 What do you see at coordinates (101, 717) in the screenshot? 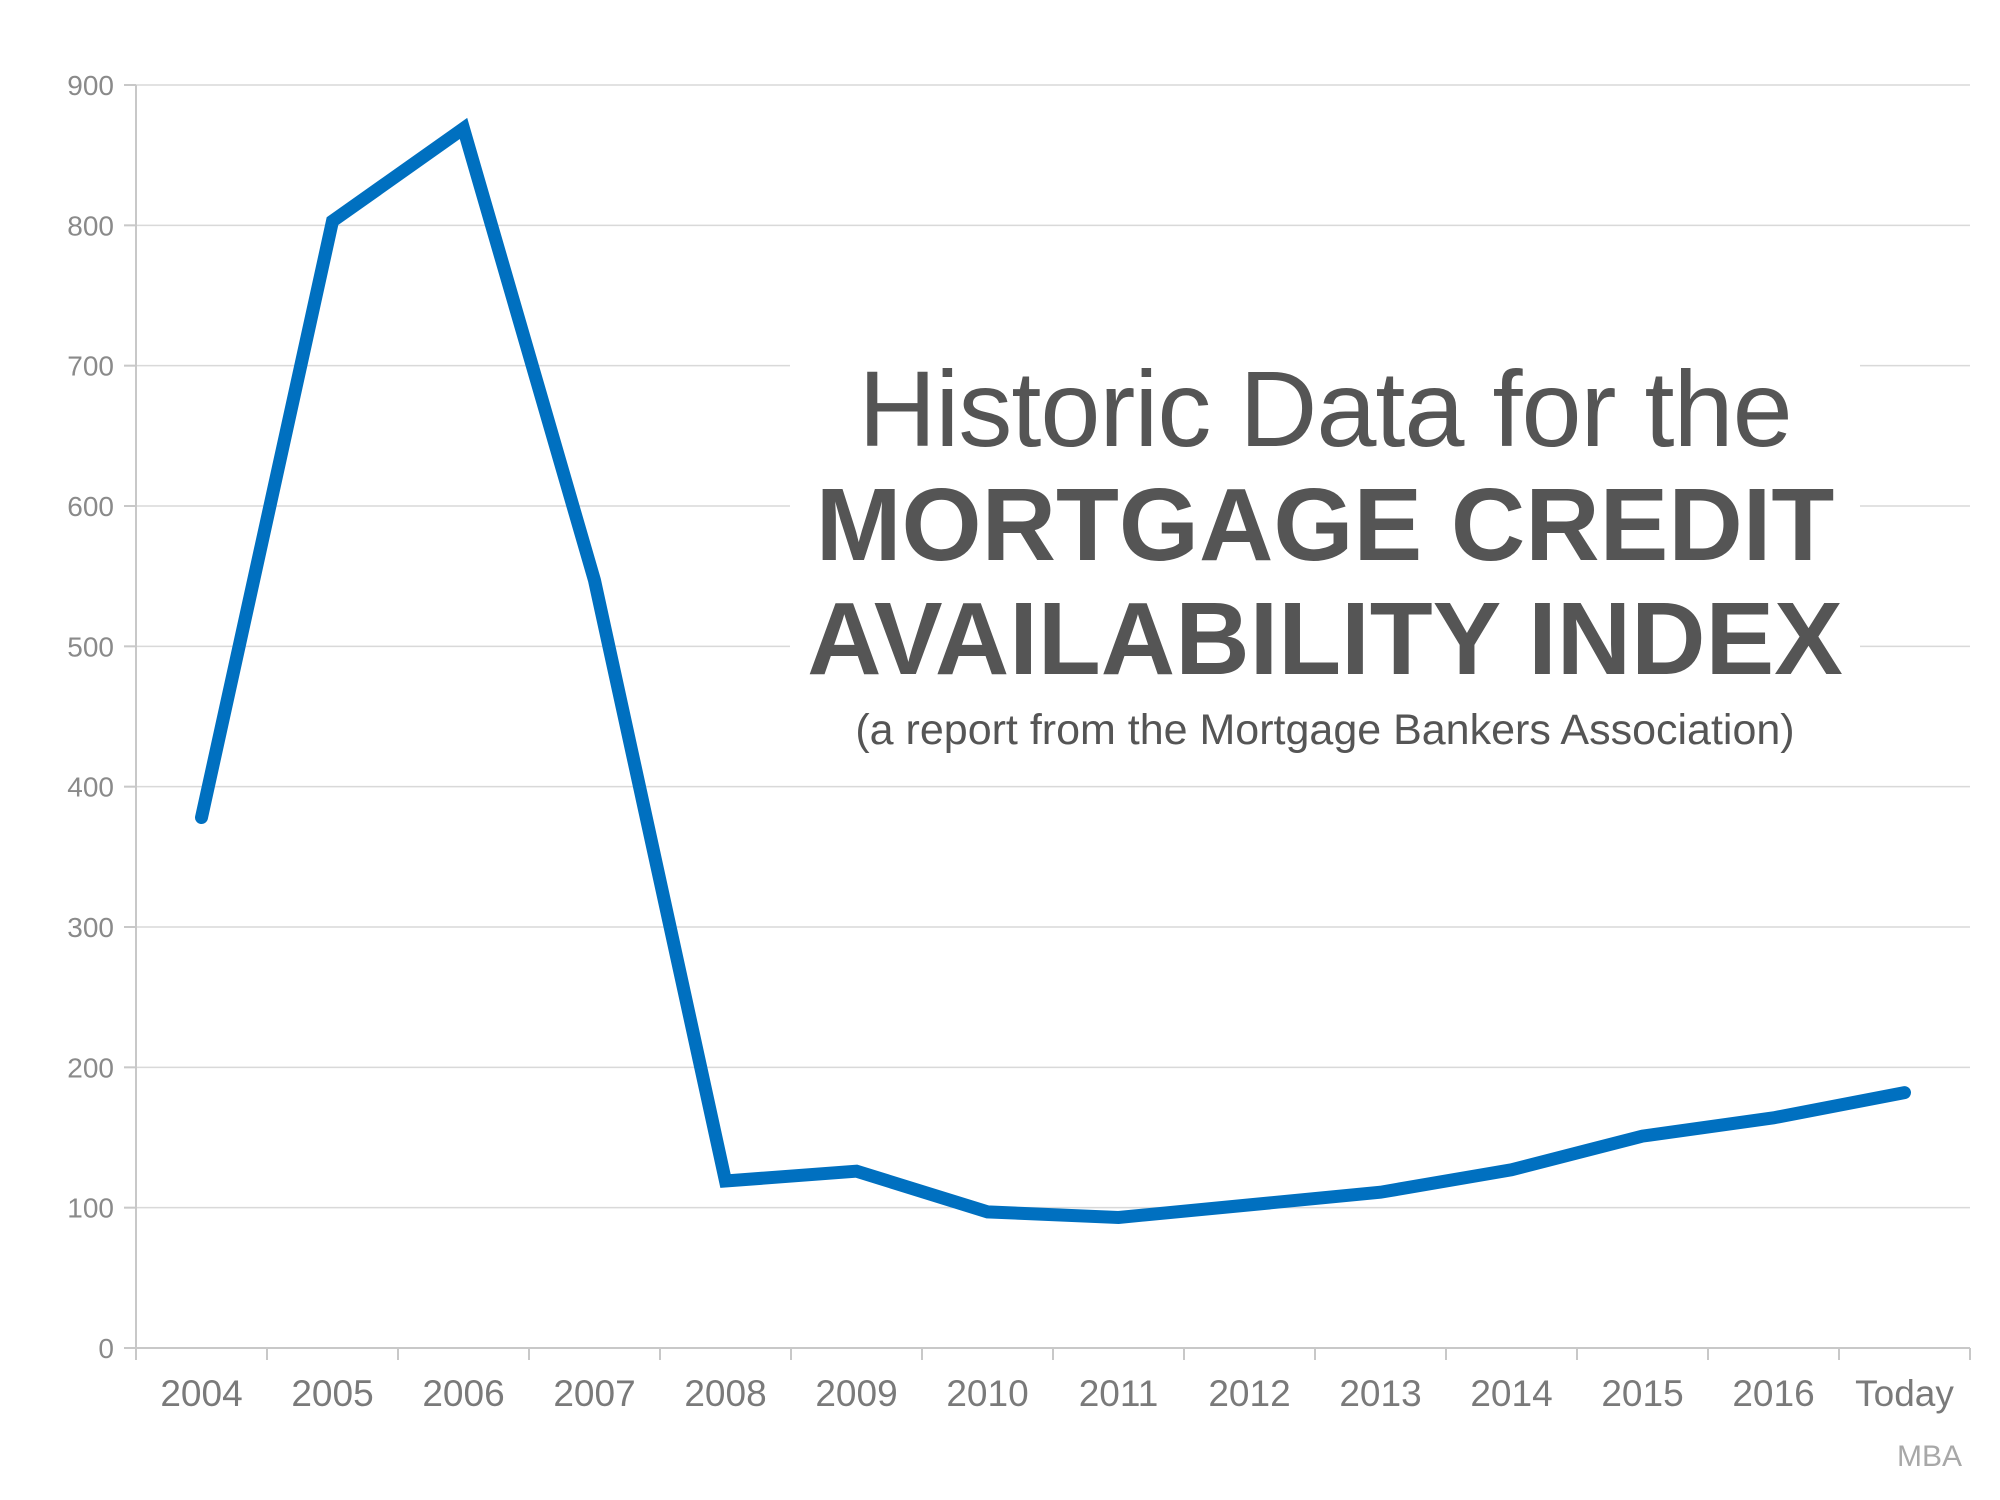
I see `y-axis-ticks: 0 100 200 300 400 500 600 700 800 900` at bounding box center [101, 717].